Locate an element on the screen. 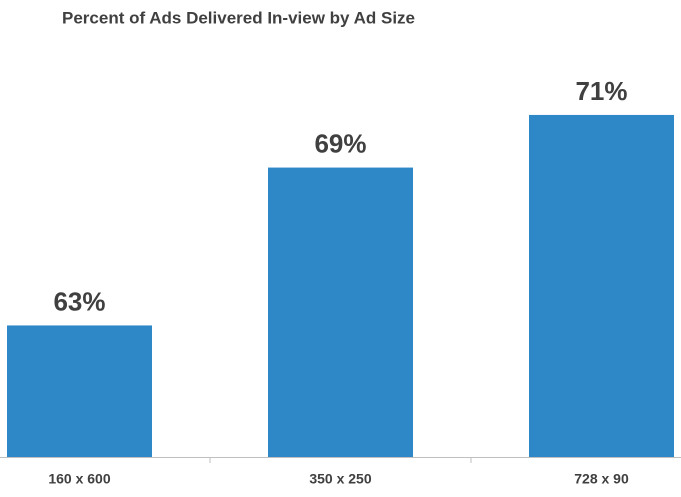 This screenshot has width=681, height=497. x-tick-label: 160 x 600 is located at coordinates (79, 479).